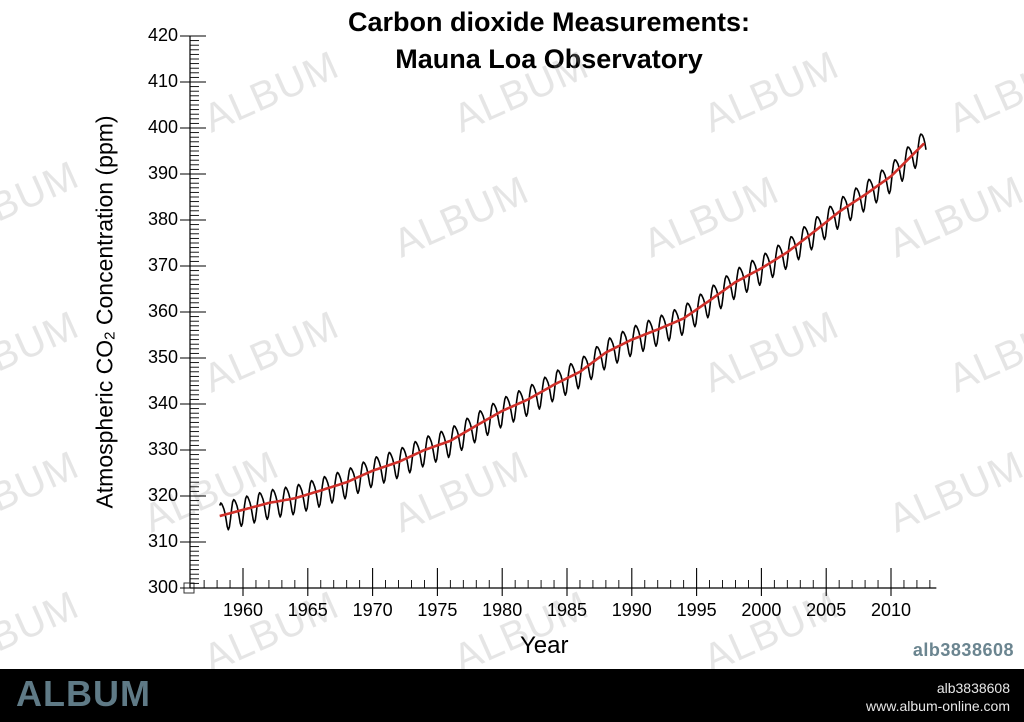 The width and height of the screenshot is (1024, 722). I want to click on footer-website-link: www.album-online.com, so click(938, 706).